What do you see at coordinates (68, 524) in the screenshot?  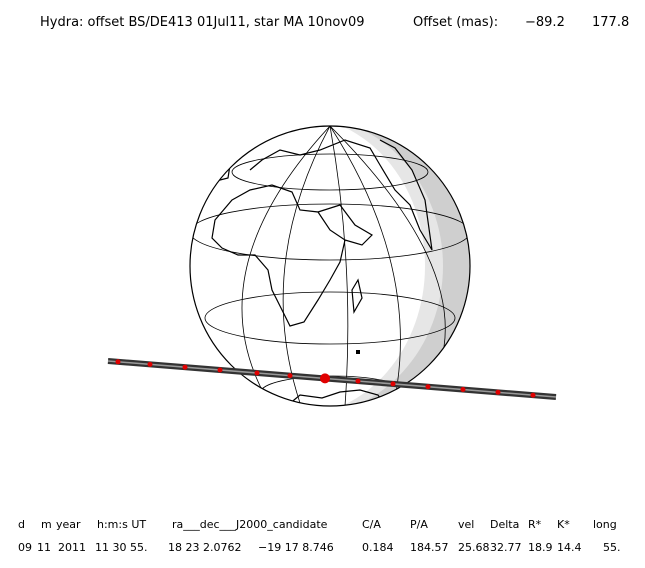 I see `table-header-cell: year` at bounding box center [68, 524].